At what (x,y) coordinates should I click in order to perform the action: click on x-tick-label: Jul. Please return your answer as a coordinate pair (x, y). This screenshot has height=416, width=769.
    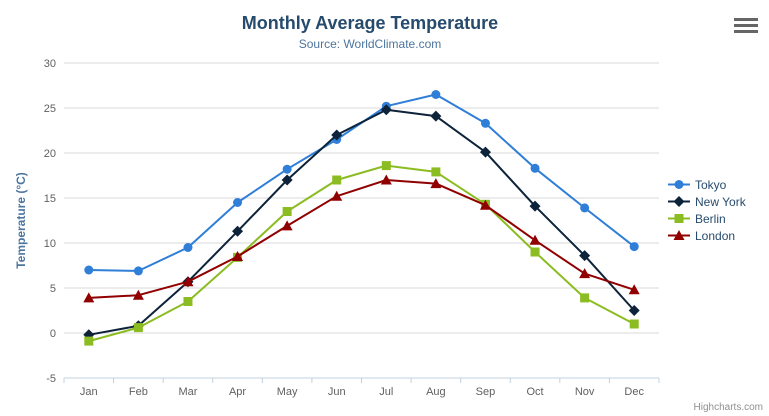
    Looking at the image, I should click on (386, 392).